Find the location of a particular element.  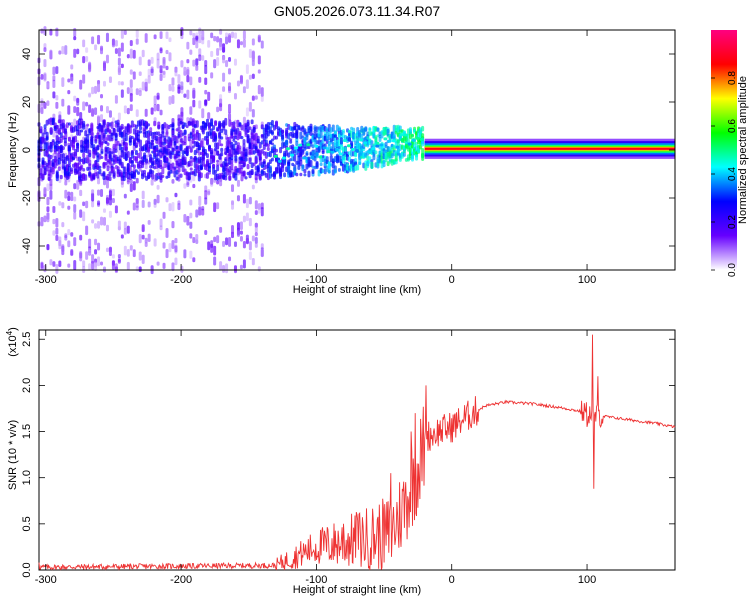

snr-y-axis-label: SNR (10 * v/v) is located at coordinates (13, 455).